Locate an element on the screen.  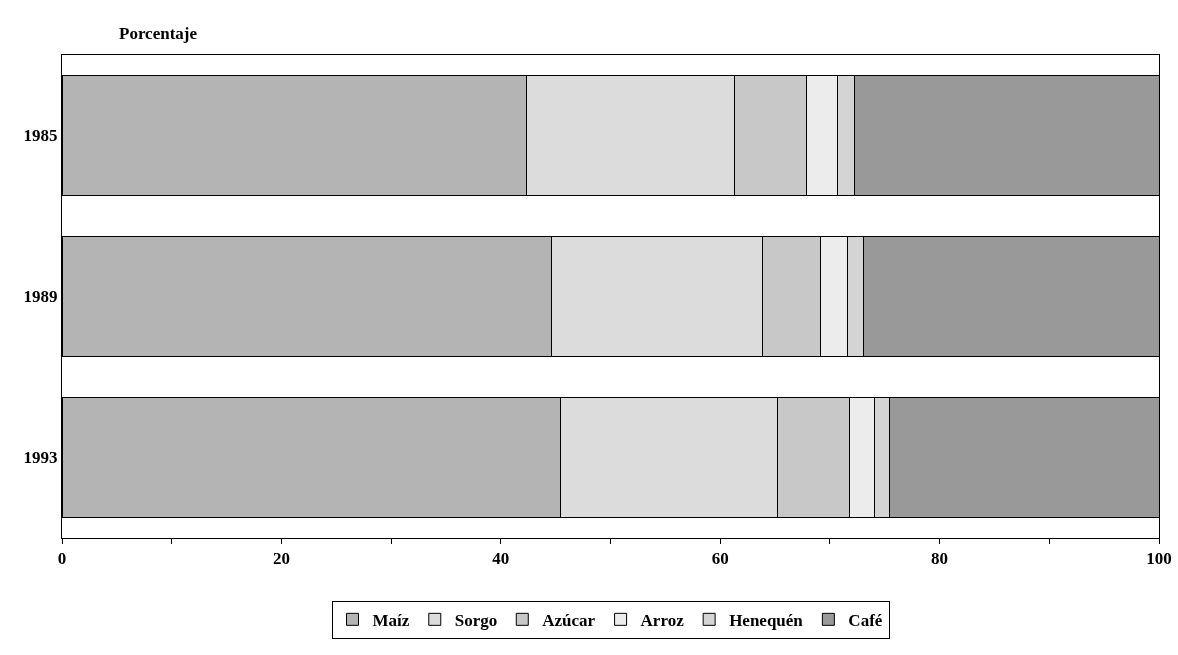
x-tick-label: 100 is located at coordinates (1159, 559).